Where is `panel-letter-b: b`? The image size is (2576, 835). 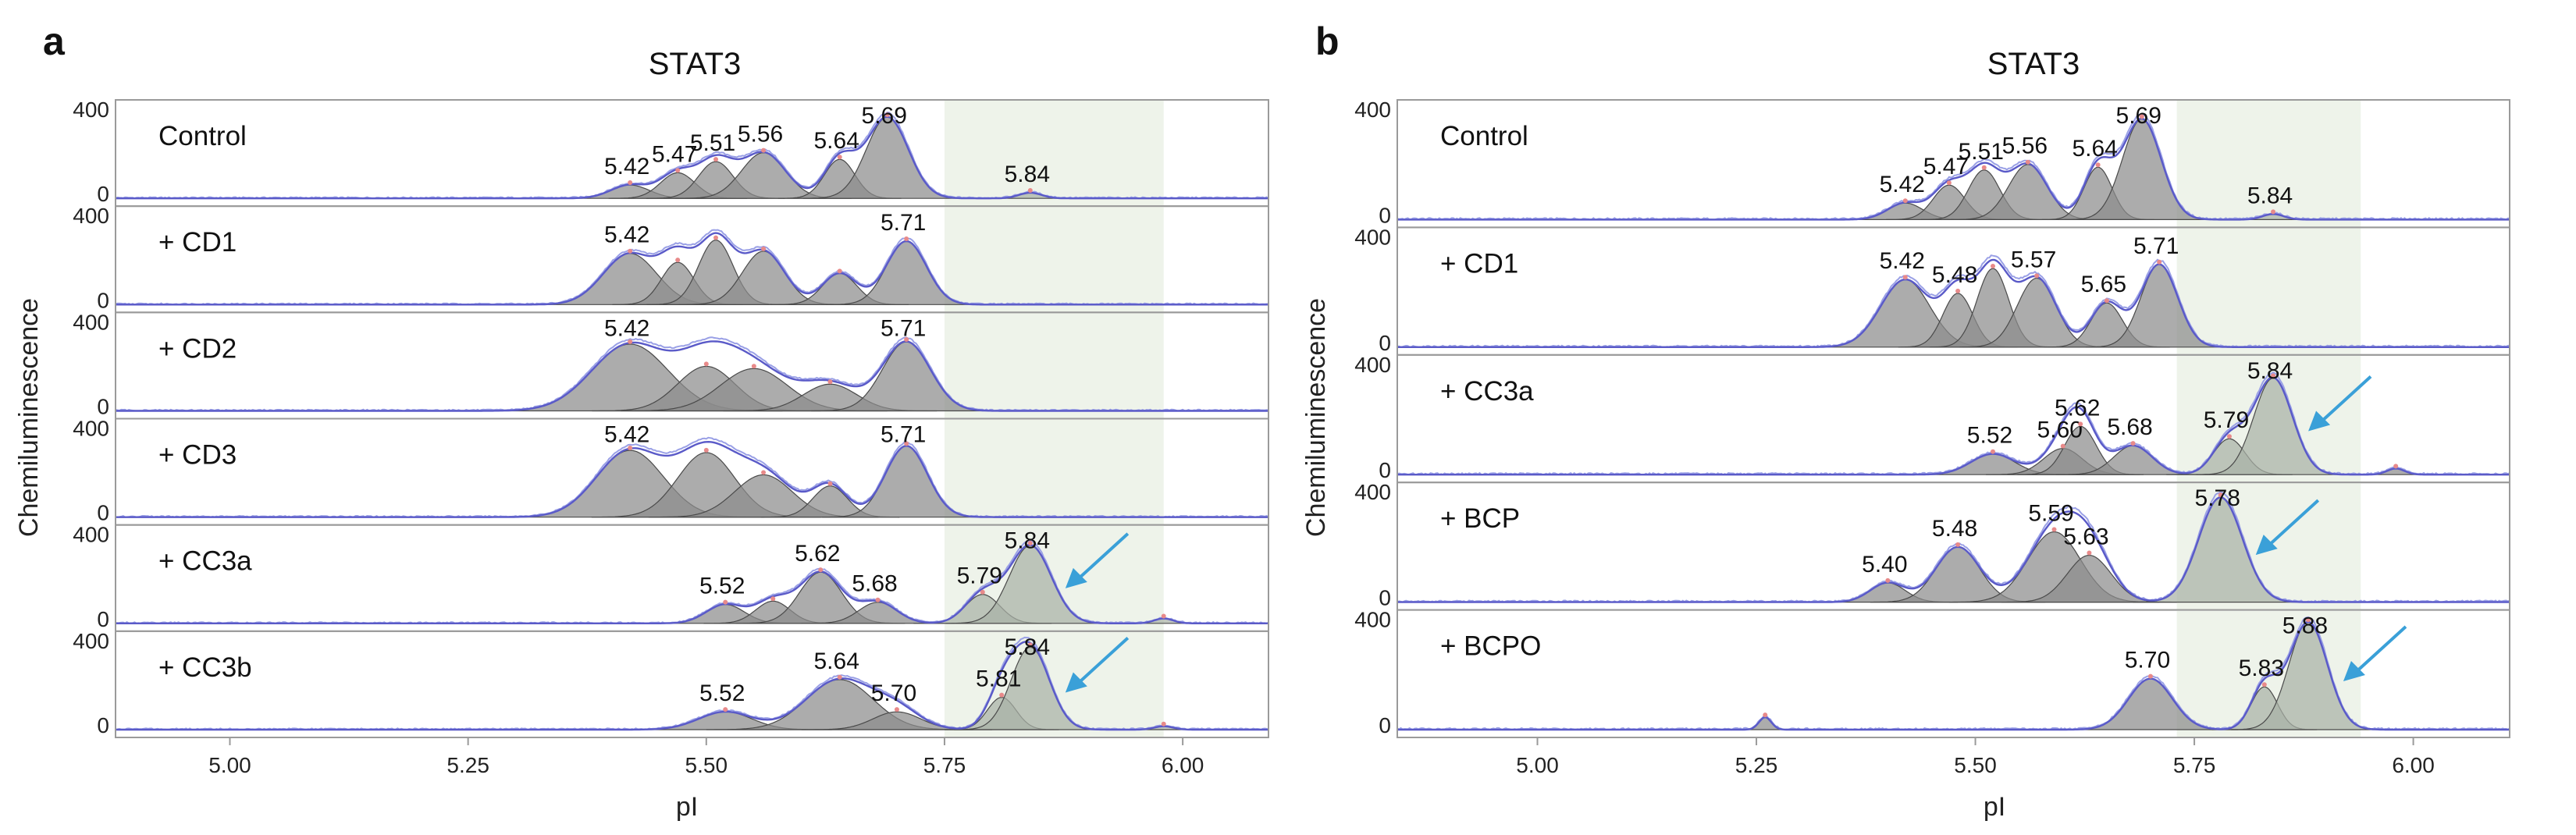
panel-letter-b: b is located at coordinates (1327, 42).